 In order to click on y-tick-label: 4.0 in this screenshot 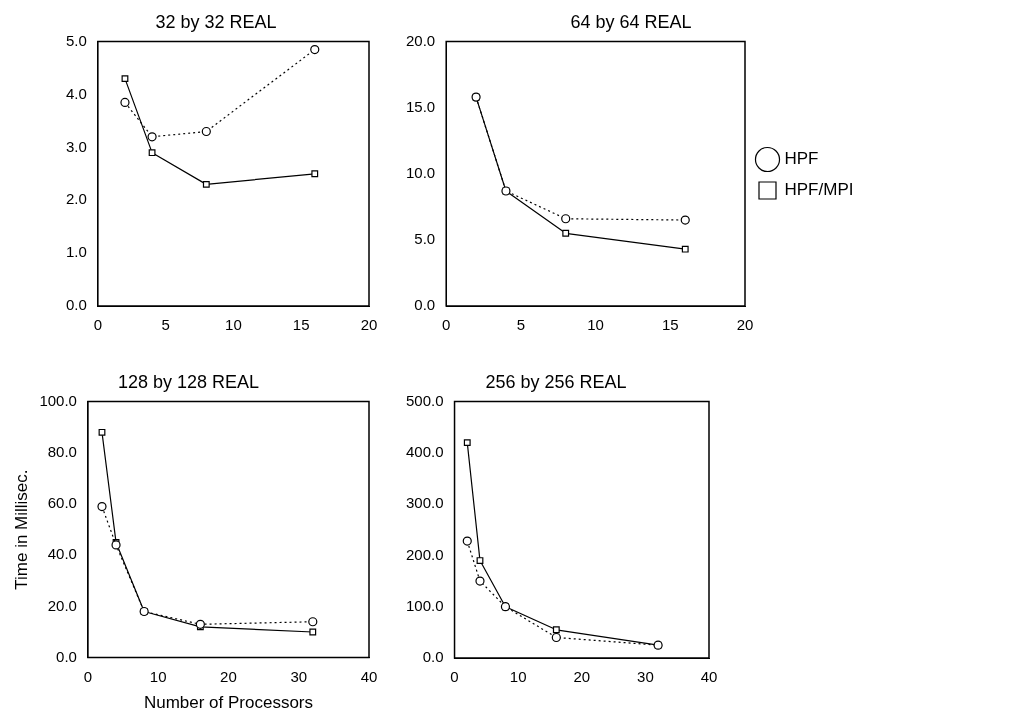, I will do `click(76, 93)`.